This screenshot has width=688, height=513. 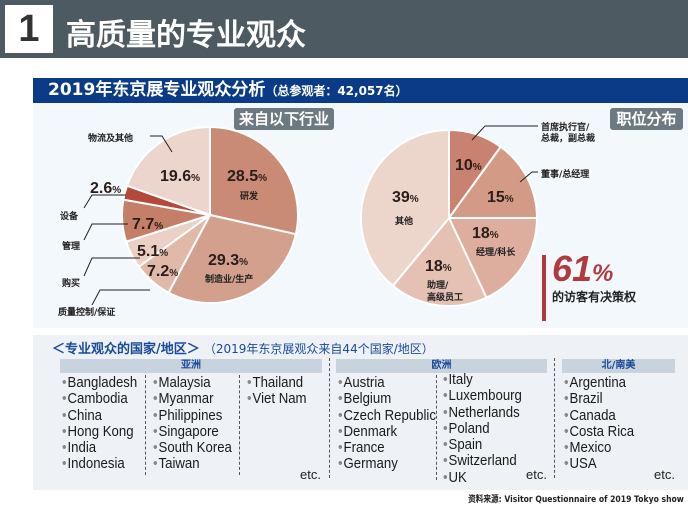 I want to click on country-item: Austria, so click(x=387, y=382).